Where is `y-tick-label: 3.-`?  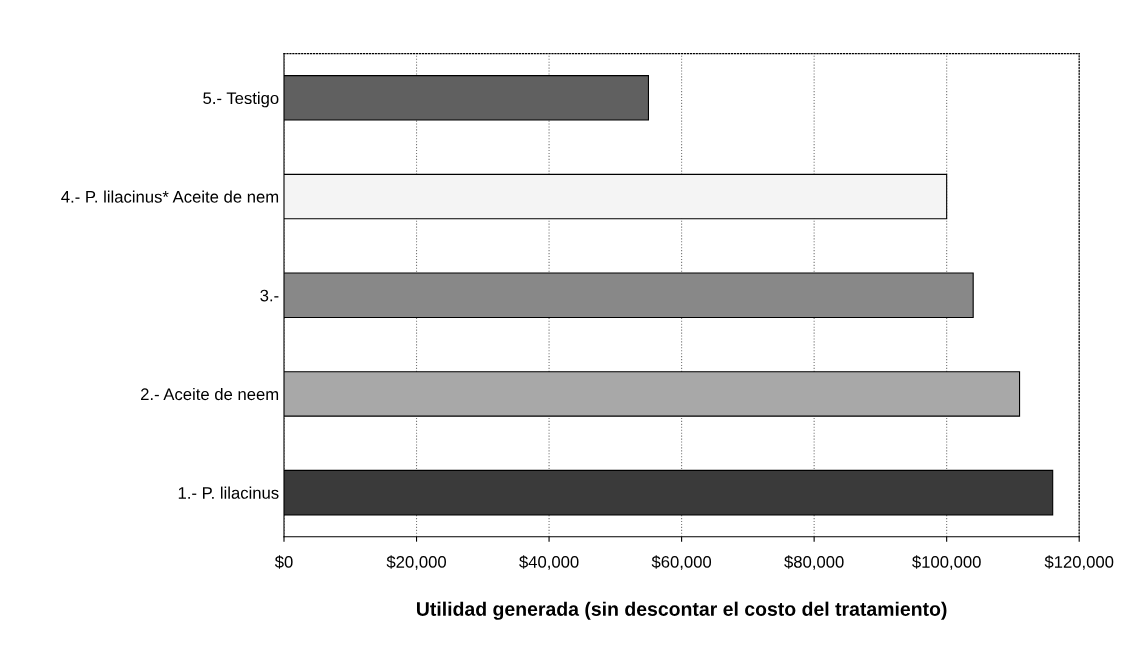
y-tick-label: 3.- is located at coordinates (269, 295).